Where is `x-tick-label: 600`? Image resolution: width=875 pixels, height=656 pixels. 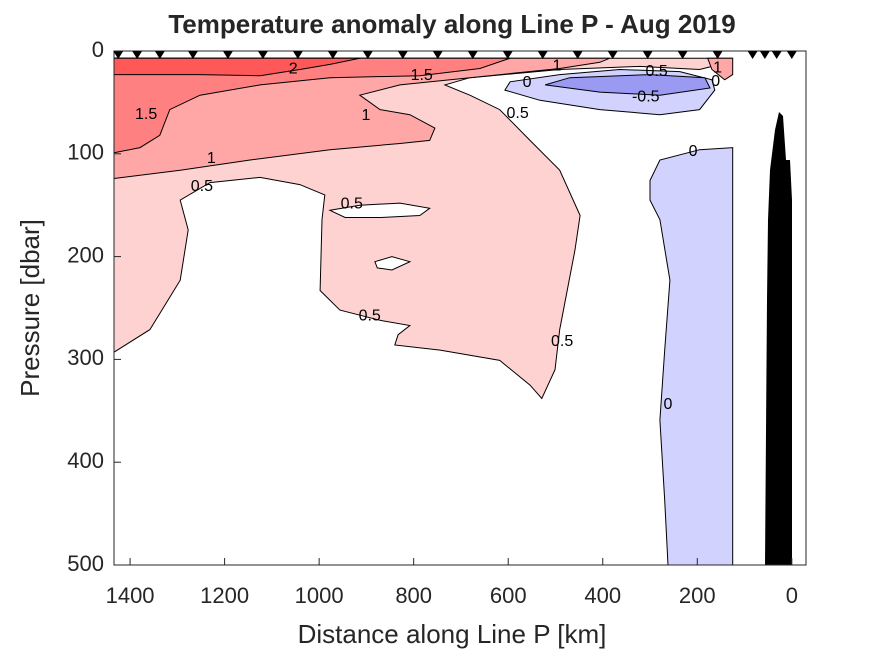
x-tick-label: 600 is located at coordinates (508, 595).